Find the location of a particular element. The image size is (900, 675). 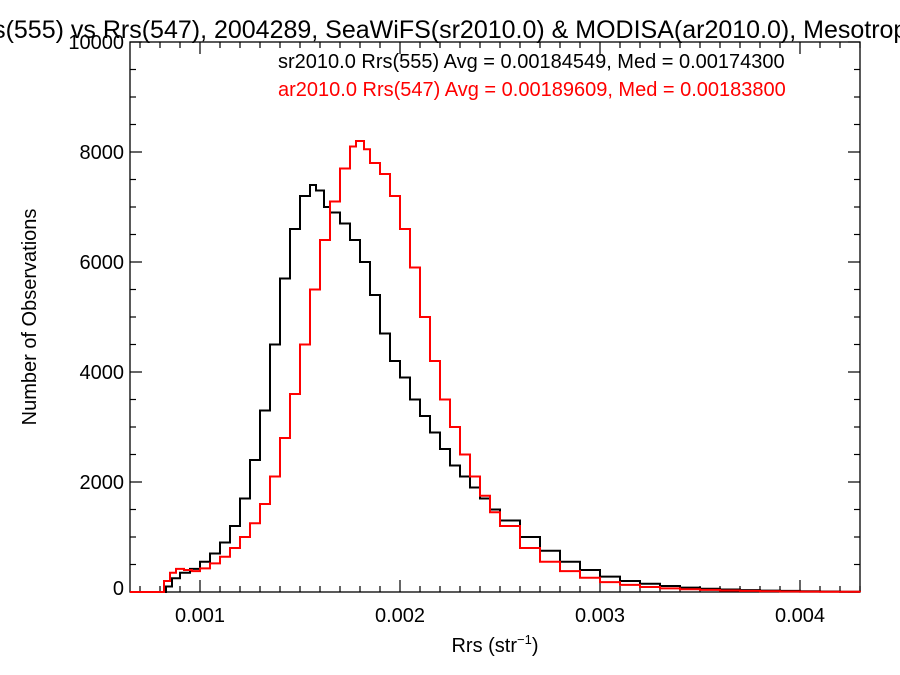

x-axis-label-sup: −1 is located at coordinates (524, 639).